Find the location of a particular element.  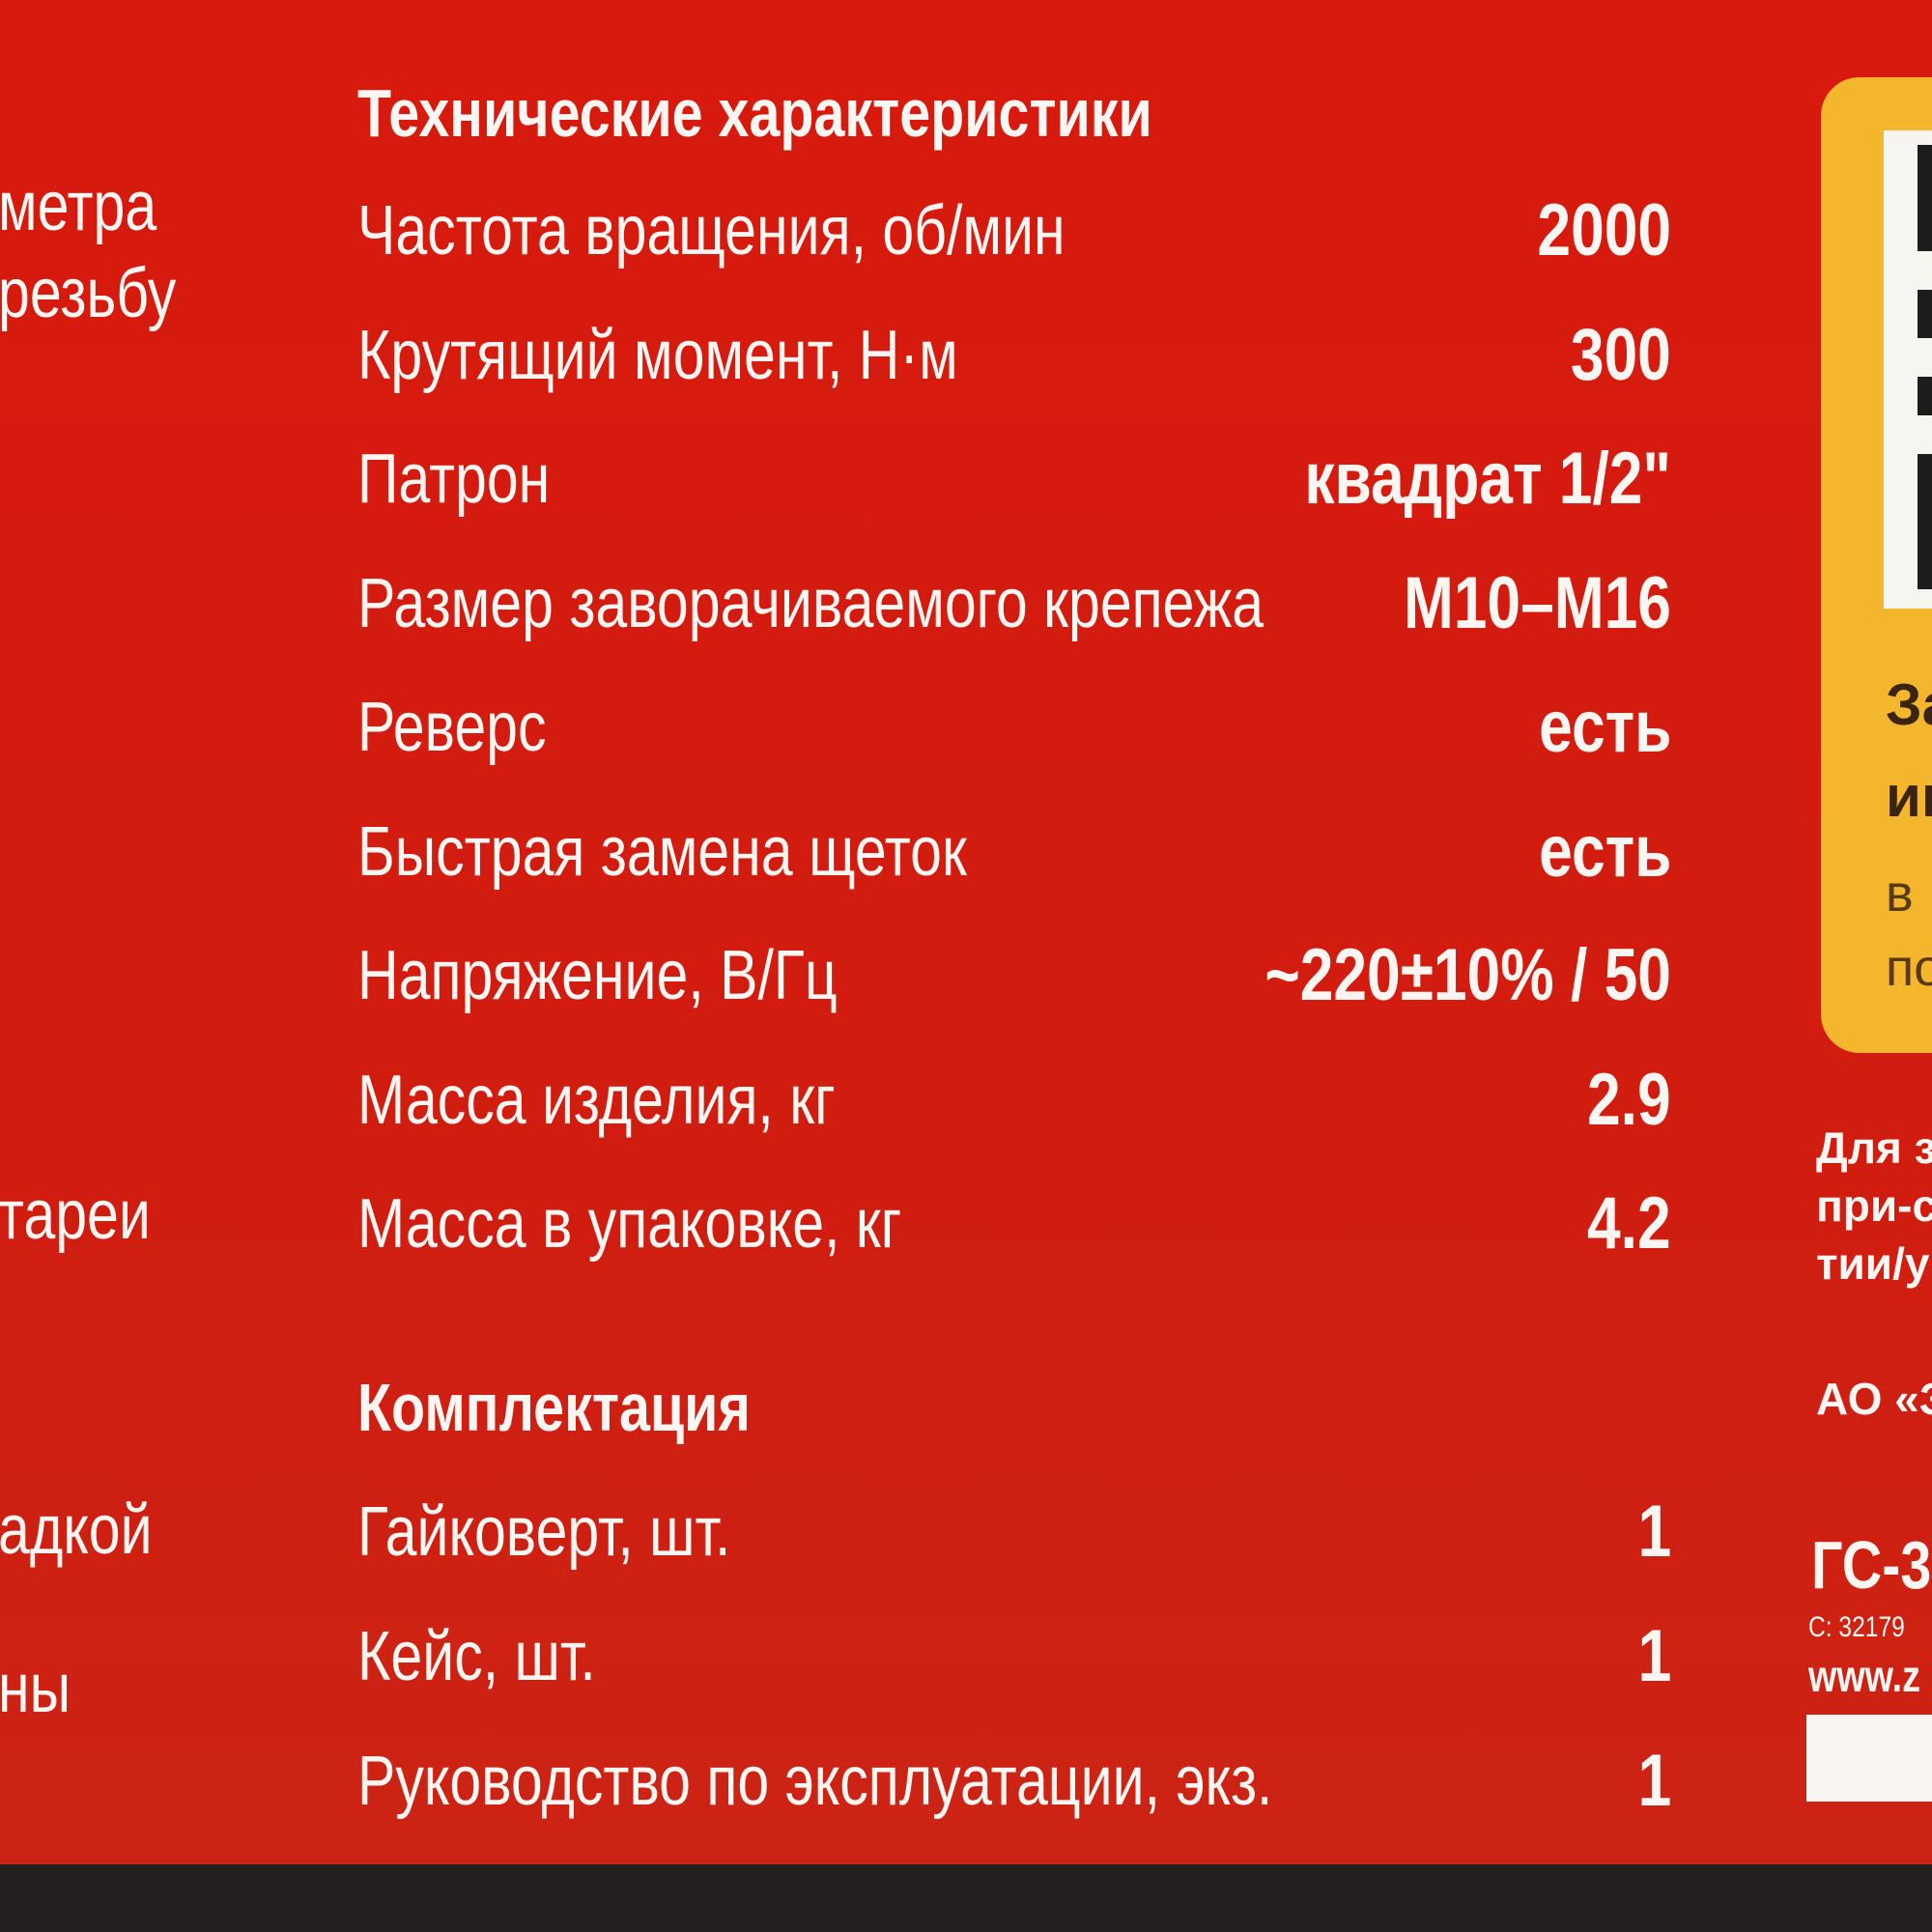

spec-label: Частота вращения, об/мин is located at coordinates (711, 231).